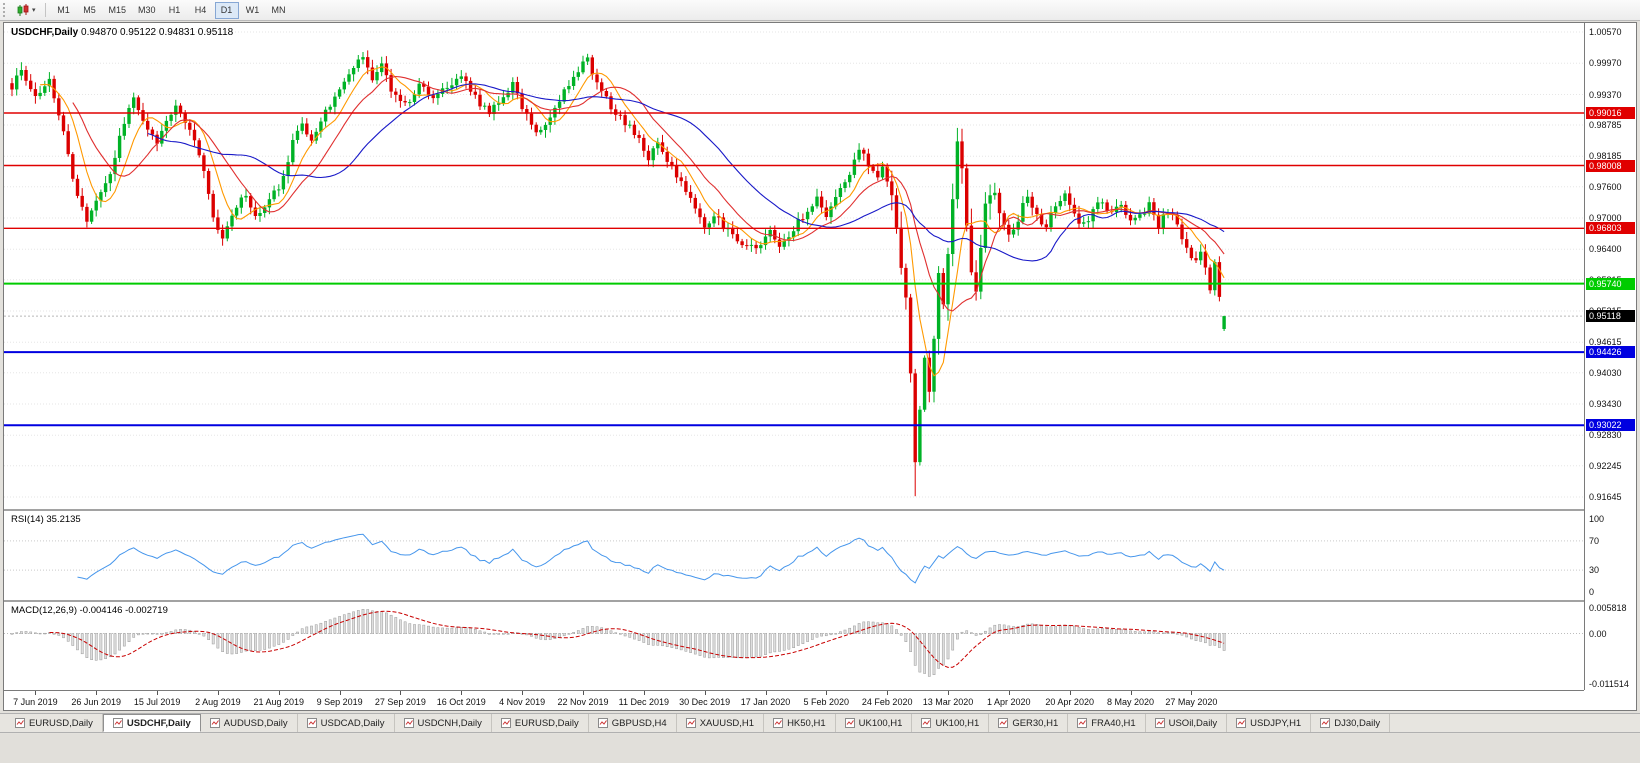 The height and width of the screenshot is (763, 1640). Describe the element at coordinates (1592, 592) in the screenshot. I see `rsi-axis-label: 0` at that location.